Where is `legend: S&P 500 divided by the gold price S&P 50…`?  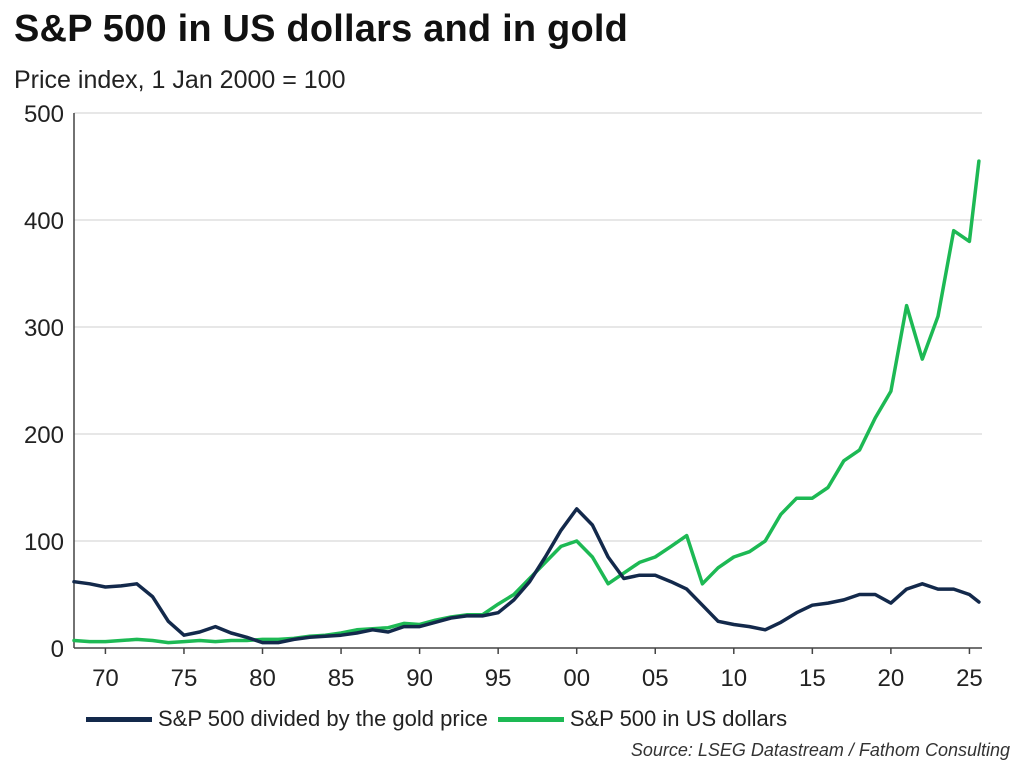
legend: S&P 500 divided by the gold price S&P 50… is located at coordinates (441, 719).